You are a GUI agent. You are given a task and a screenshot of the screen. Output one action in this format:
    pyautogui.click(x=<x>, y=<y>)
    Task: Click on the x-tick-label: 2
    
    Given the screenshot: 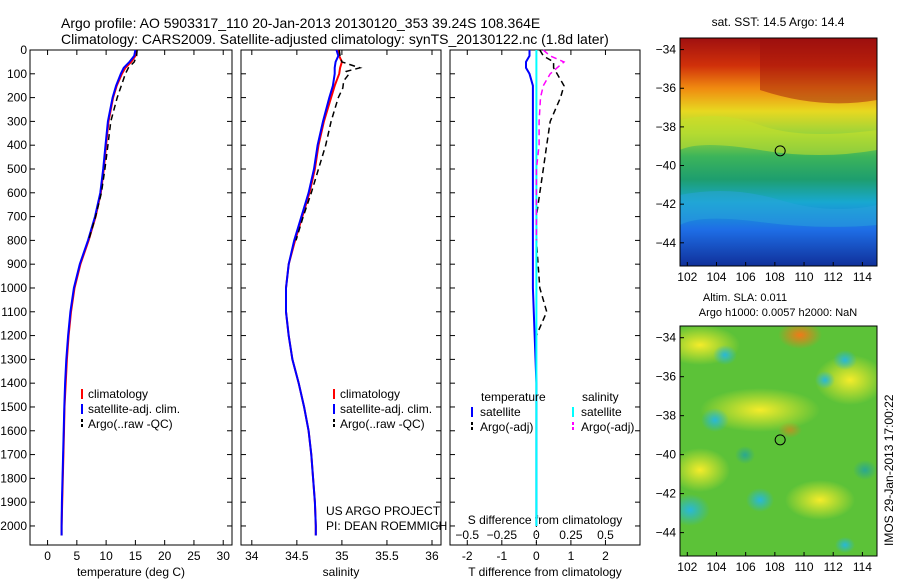 What is the action you would take?
    pyautogui.click(x=605, y=556)
    